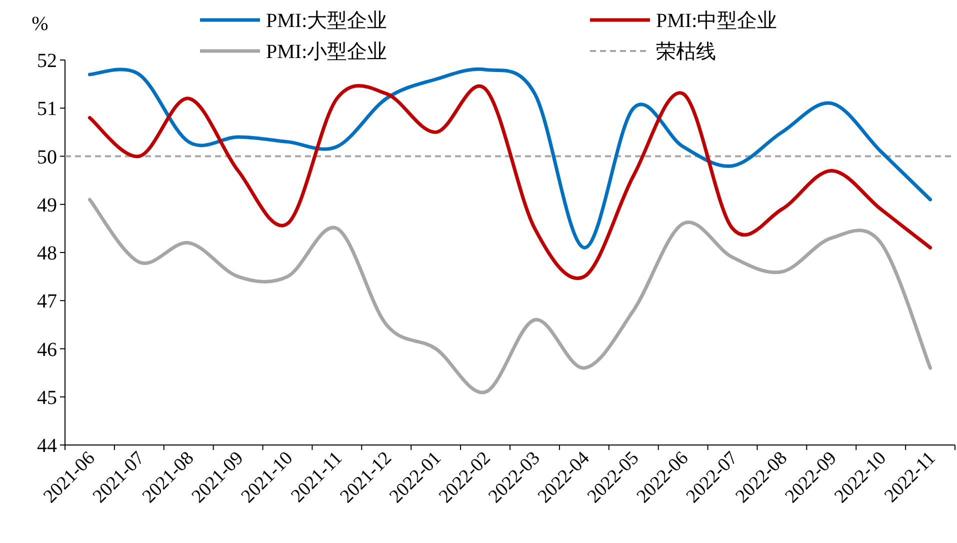  What do you see at coordinates (47, 301) in the screenshot?
I see `y-tick-label: 47` at bounding box center [47, 301].